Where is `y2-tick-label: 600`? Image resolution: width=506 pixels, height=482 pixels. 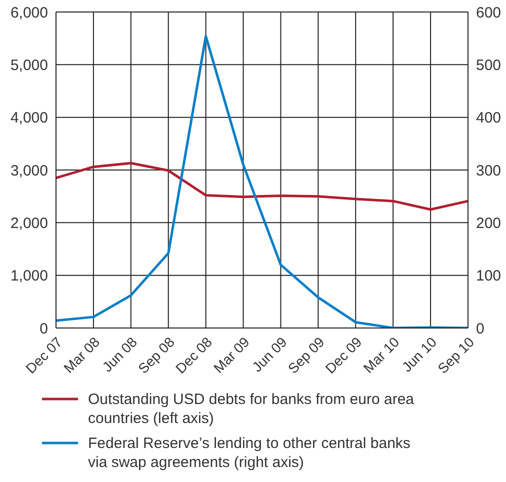 y2-tick-label: 600 is located at coordinates (489, 13).